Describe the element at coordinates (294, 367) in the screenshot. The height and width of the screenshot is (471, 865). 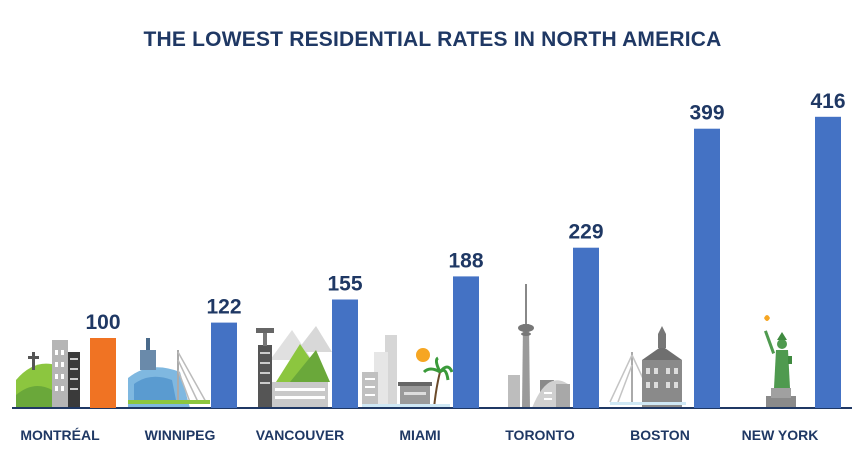
I see `vancouver-skyline-icon` at that location.